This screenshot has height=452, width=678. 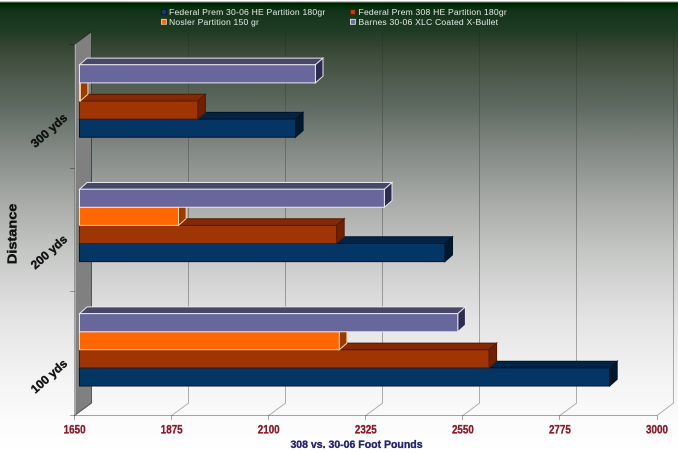 What do you see at coordinates (247, 12) in the screenshot?
I see `svg-text:Federal Prem 30-06 HE Partitio: Federal Prem 30-06 HE Partition 180gr` at bounding box center [247, 12].